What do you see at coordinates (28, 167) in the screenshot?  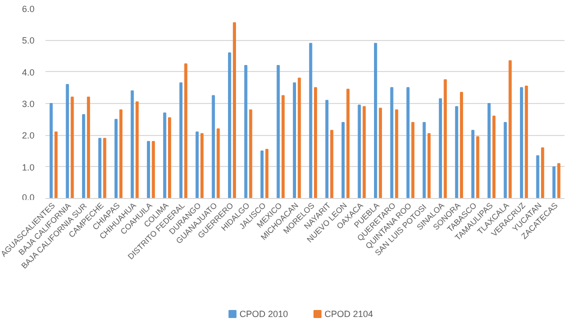 I see `y-tick-label: 1.0` at bounding box center [28, 167].